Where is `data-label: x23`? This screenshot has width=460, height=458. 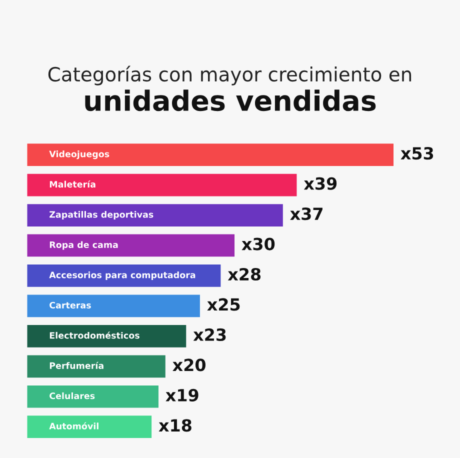 data-label: x23 is located at coordinates (209, 335).